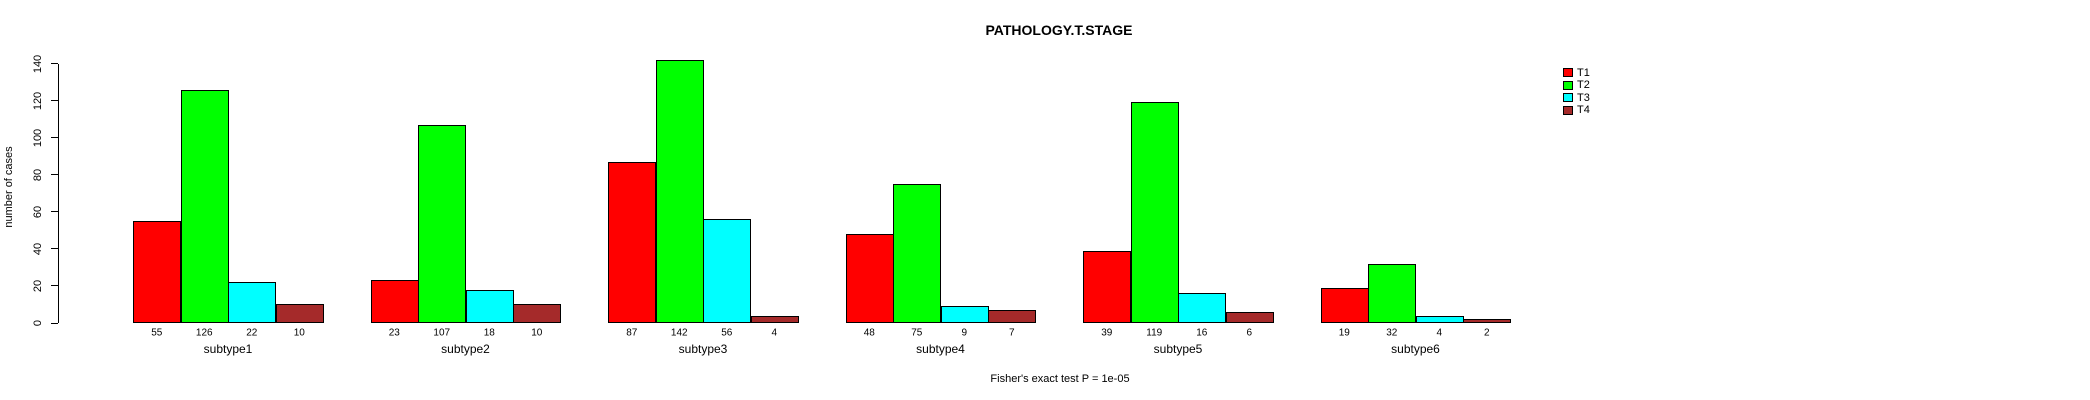  Describe the element at coordinates (1202, 308) in the screenshot. I see `bar-subtype5-T3` at that location.